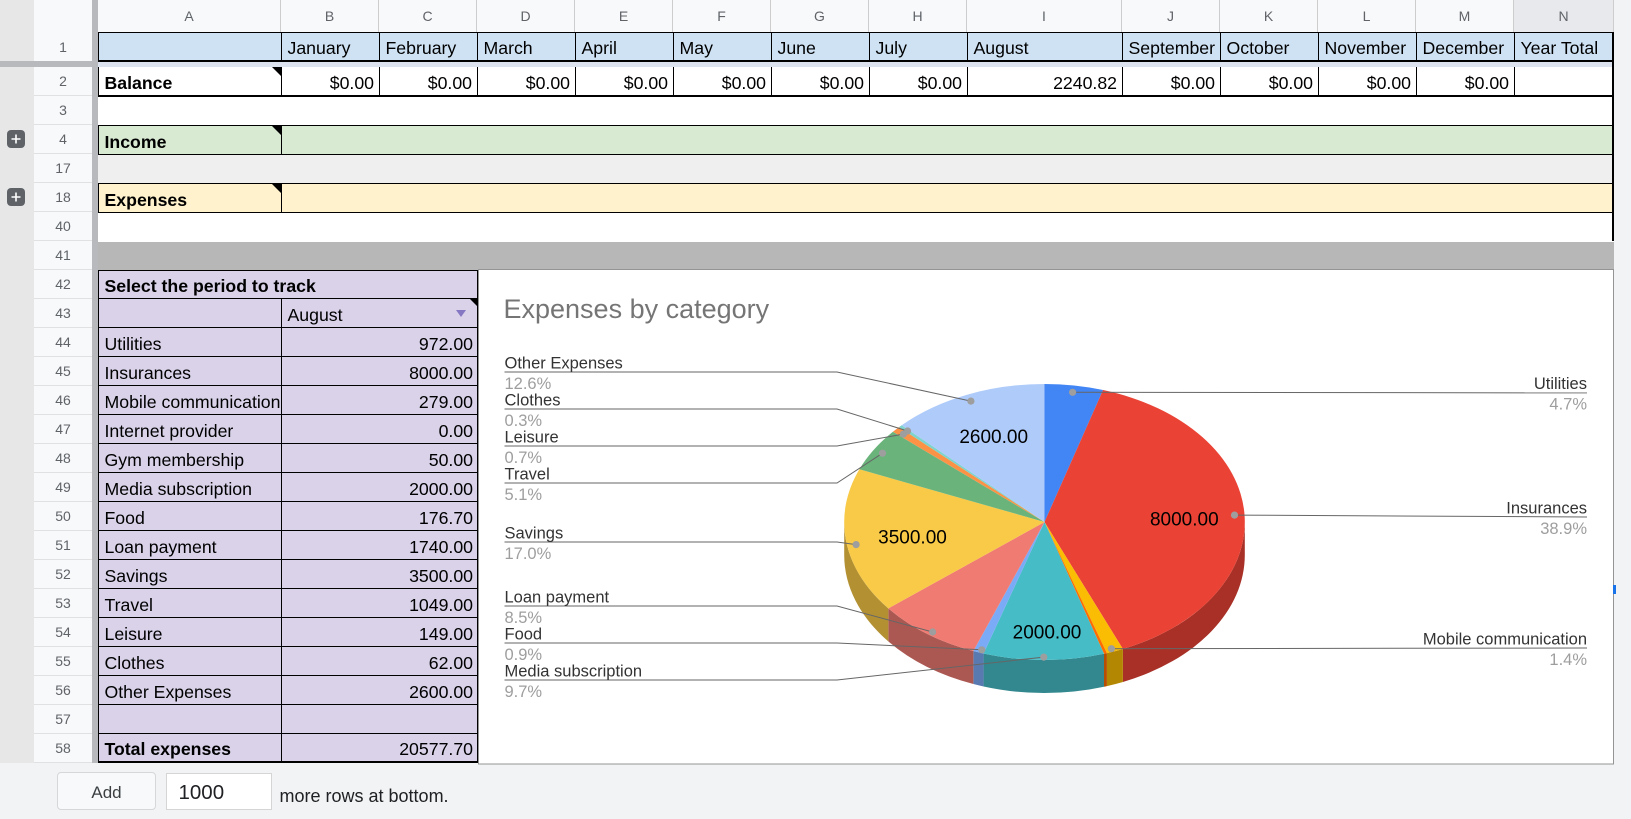  Describe the element at coordinates (524, 634) in the screenshot. I see `svg-text: Food` at that location.